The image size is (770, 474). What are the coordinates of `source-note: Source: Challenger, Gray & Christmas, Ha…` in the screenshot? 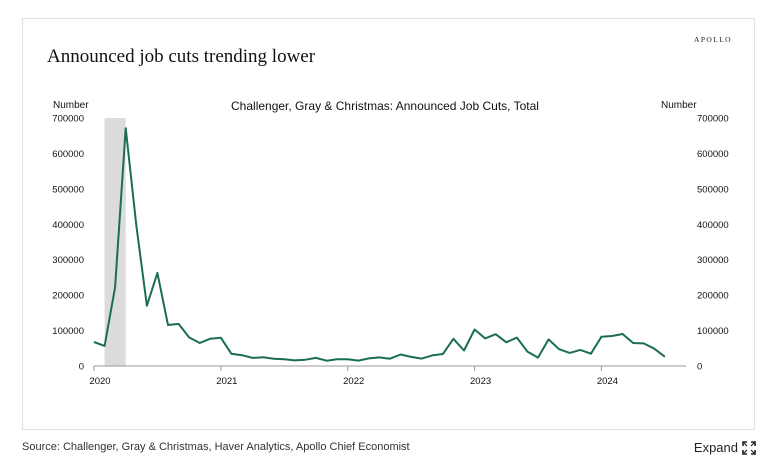 It's located at (216, 447).